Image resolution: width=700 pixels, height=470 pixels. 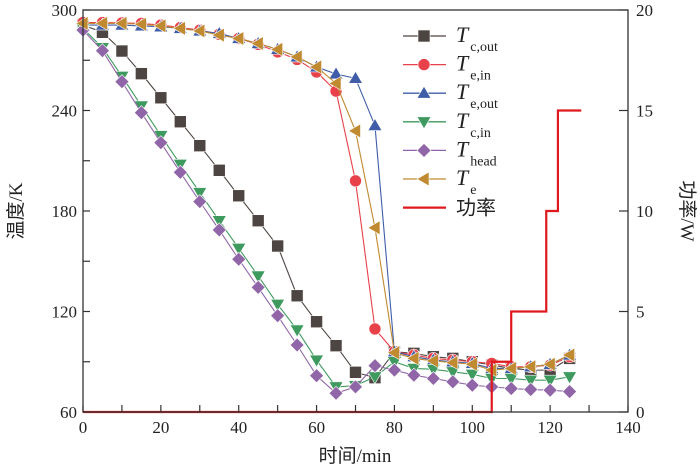 I want to click on legend-item: Te, so click(x=439, y=181).